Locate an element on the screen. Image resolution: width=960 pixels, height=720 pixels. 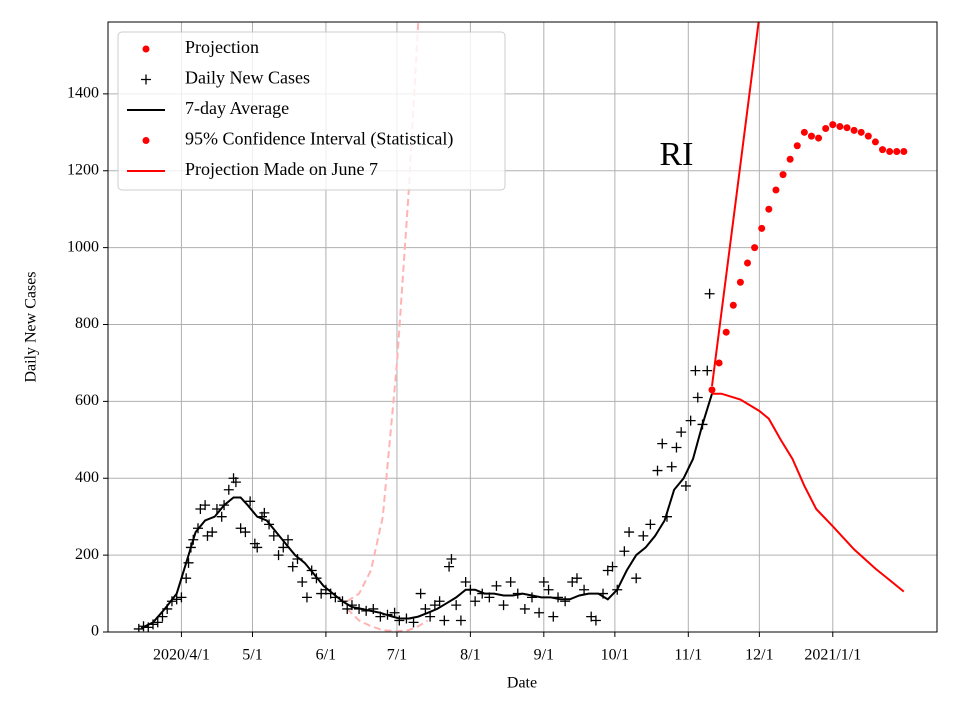
y-tick-label: 800 is located at coordinates (87, 323).